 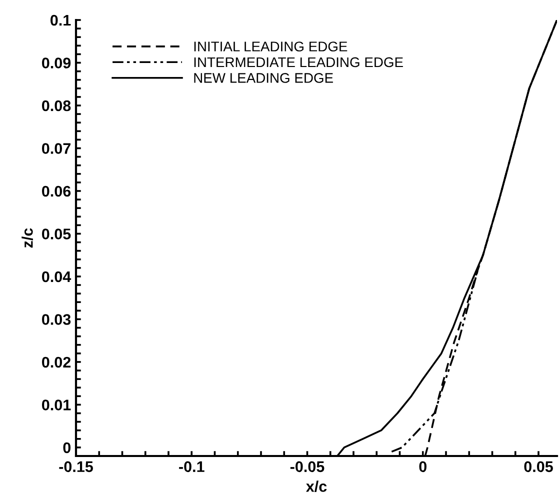 I want to click on y-tick-label: 0.07, so click(x=56, y=148).